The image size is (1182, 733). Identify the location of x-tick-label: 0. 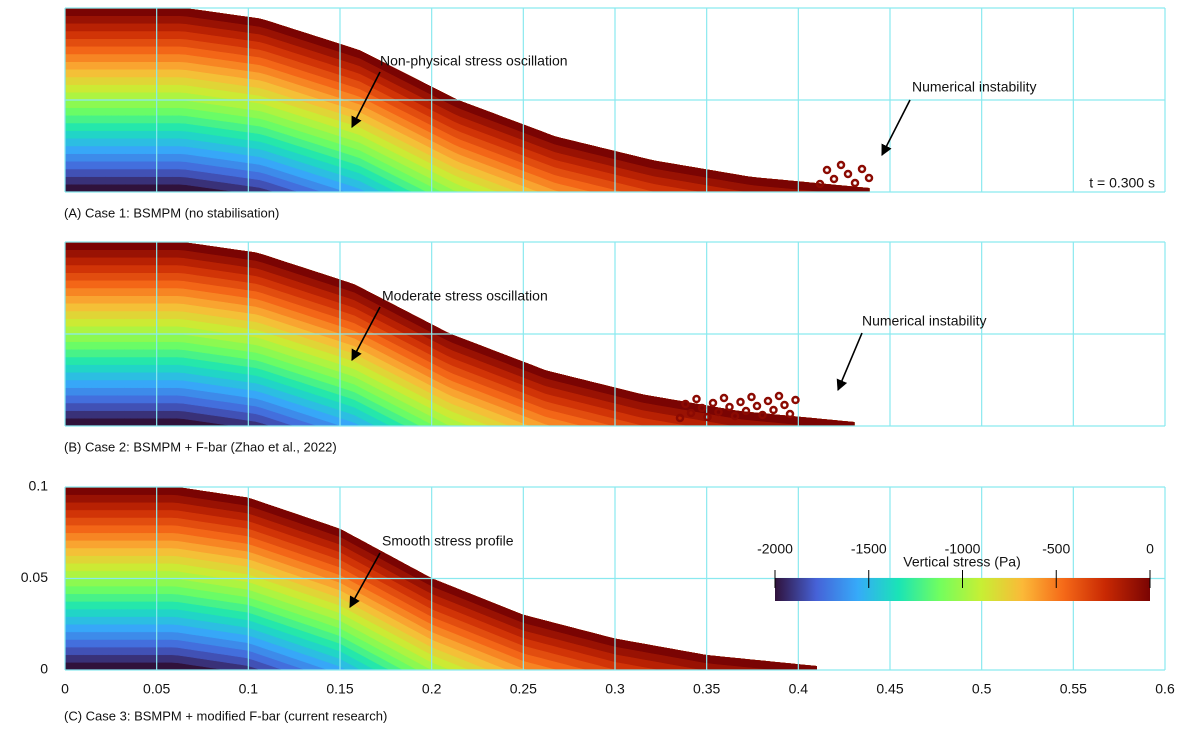
(65, 689).